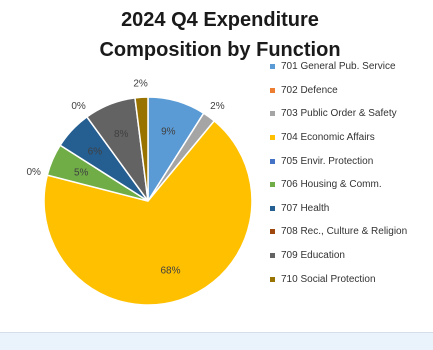 The width and height of the screenshot is (433, 350). I want to click on legend-label: 705 Envir. Protection, so click(327, 161).